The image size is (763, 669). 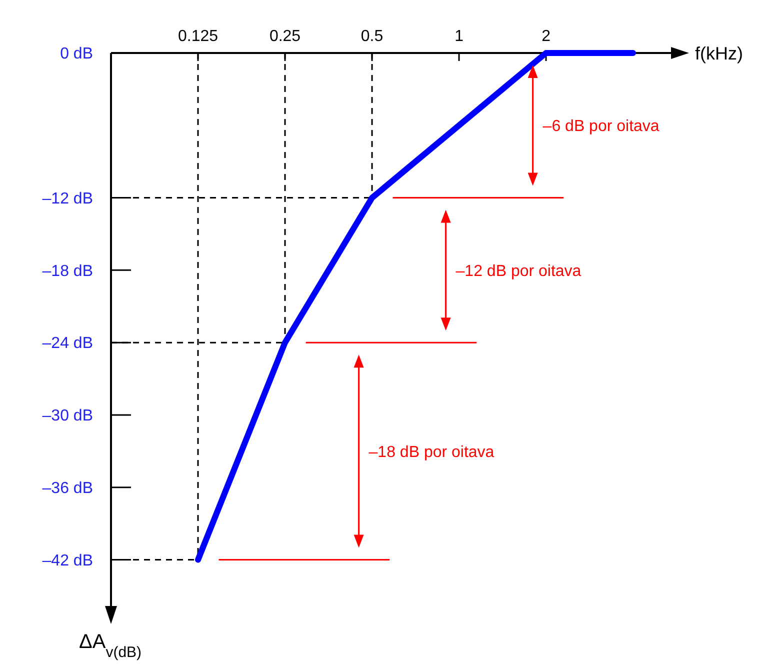 I want to click on y-tick-label: –30 dB, so click(x=67, y=416).